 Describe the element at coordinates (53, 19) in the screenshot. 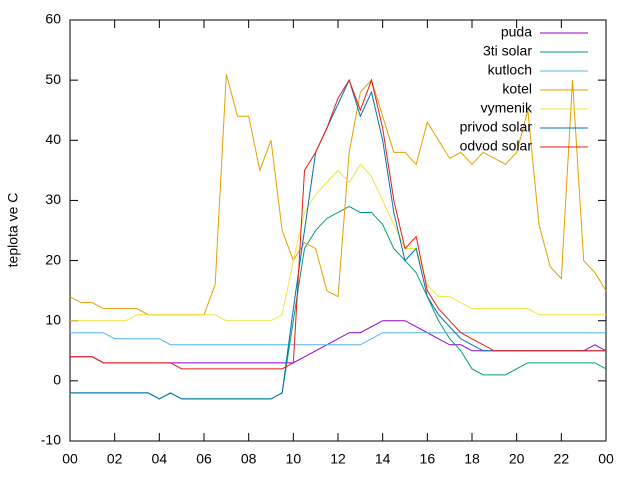

I see `y-tick-label: 60` at that location.